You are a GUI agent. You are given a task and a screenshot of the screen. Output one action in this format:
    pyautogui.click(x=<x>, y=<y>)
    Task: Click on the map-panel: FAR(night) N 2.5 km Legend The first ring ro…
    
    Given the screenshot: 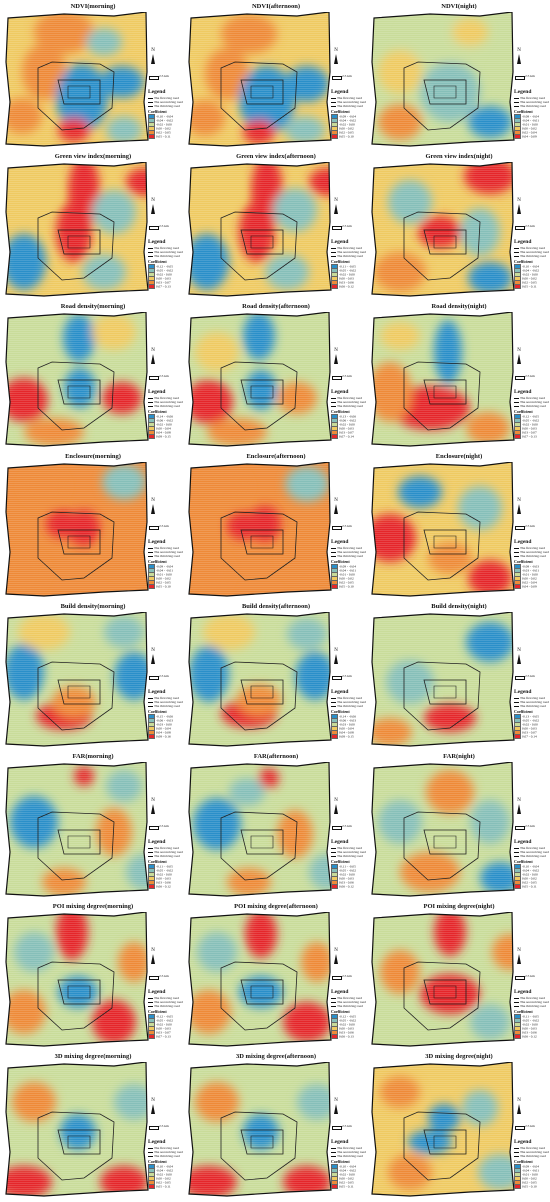 What is the action you would take?
    pyautogui.click(x=459, y=826)
    